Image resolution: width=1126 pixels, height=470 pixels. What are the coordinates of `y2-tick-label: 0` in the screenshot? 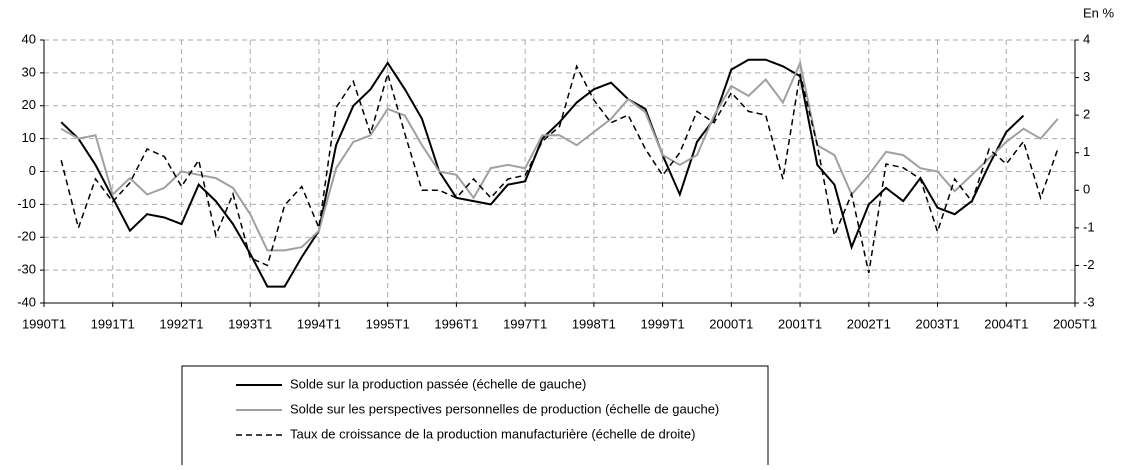 It's located at (1086, 189).